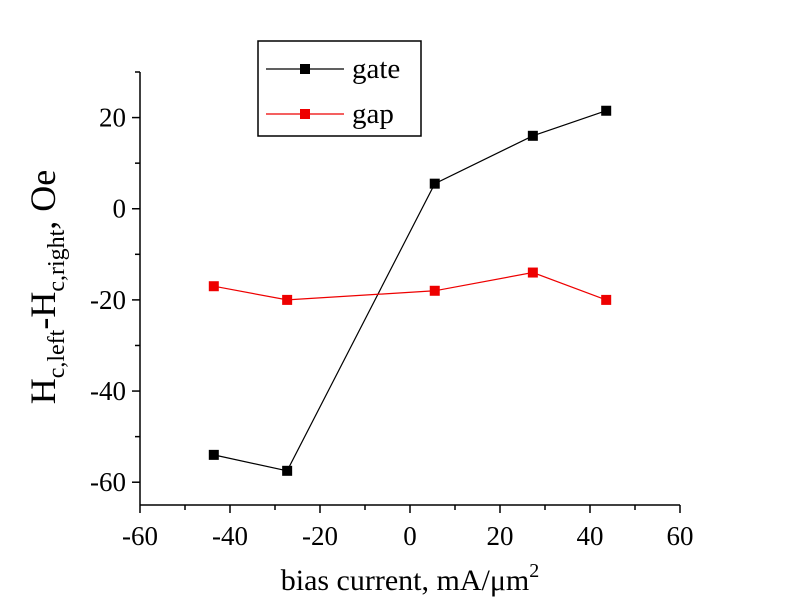 The height and width of the screenshot is (605, 790). I want to click on y-ticks: -60 -40 -20 0 20, so click(115, 284).